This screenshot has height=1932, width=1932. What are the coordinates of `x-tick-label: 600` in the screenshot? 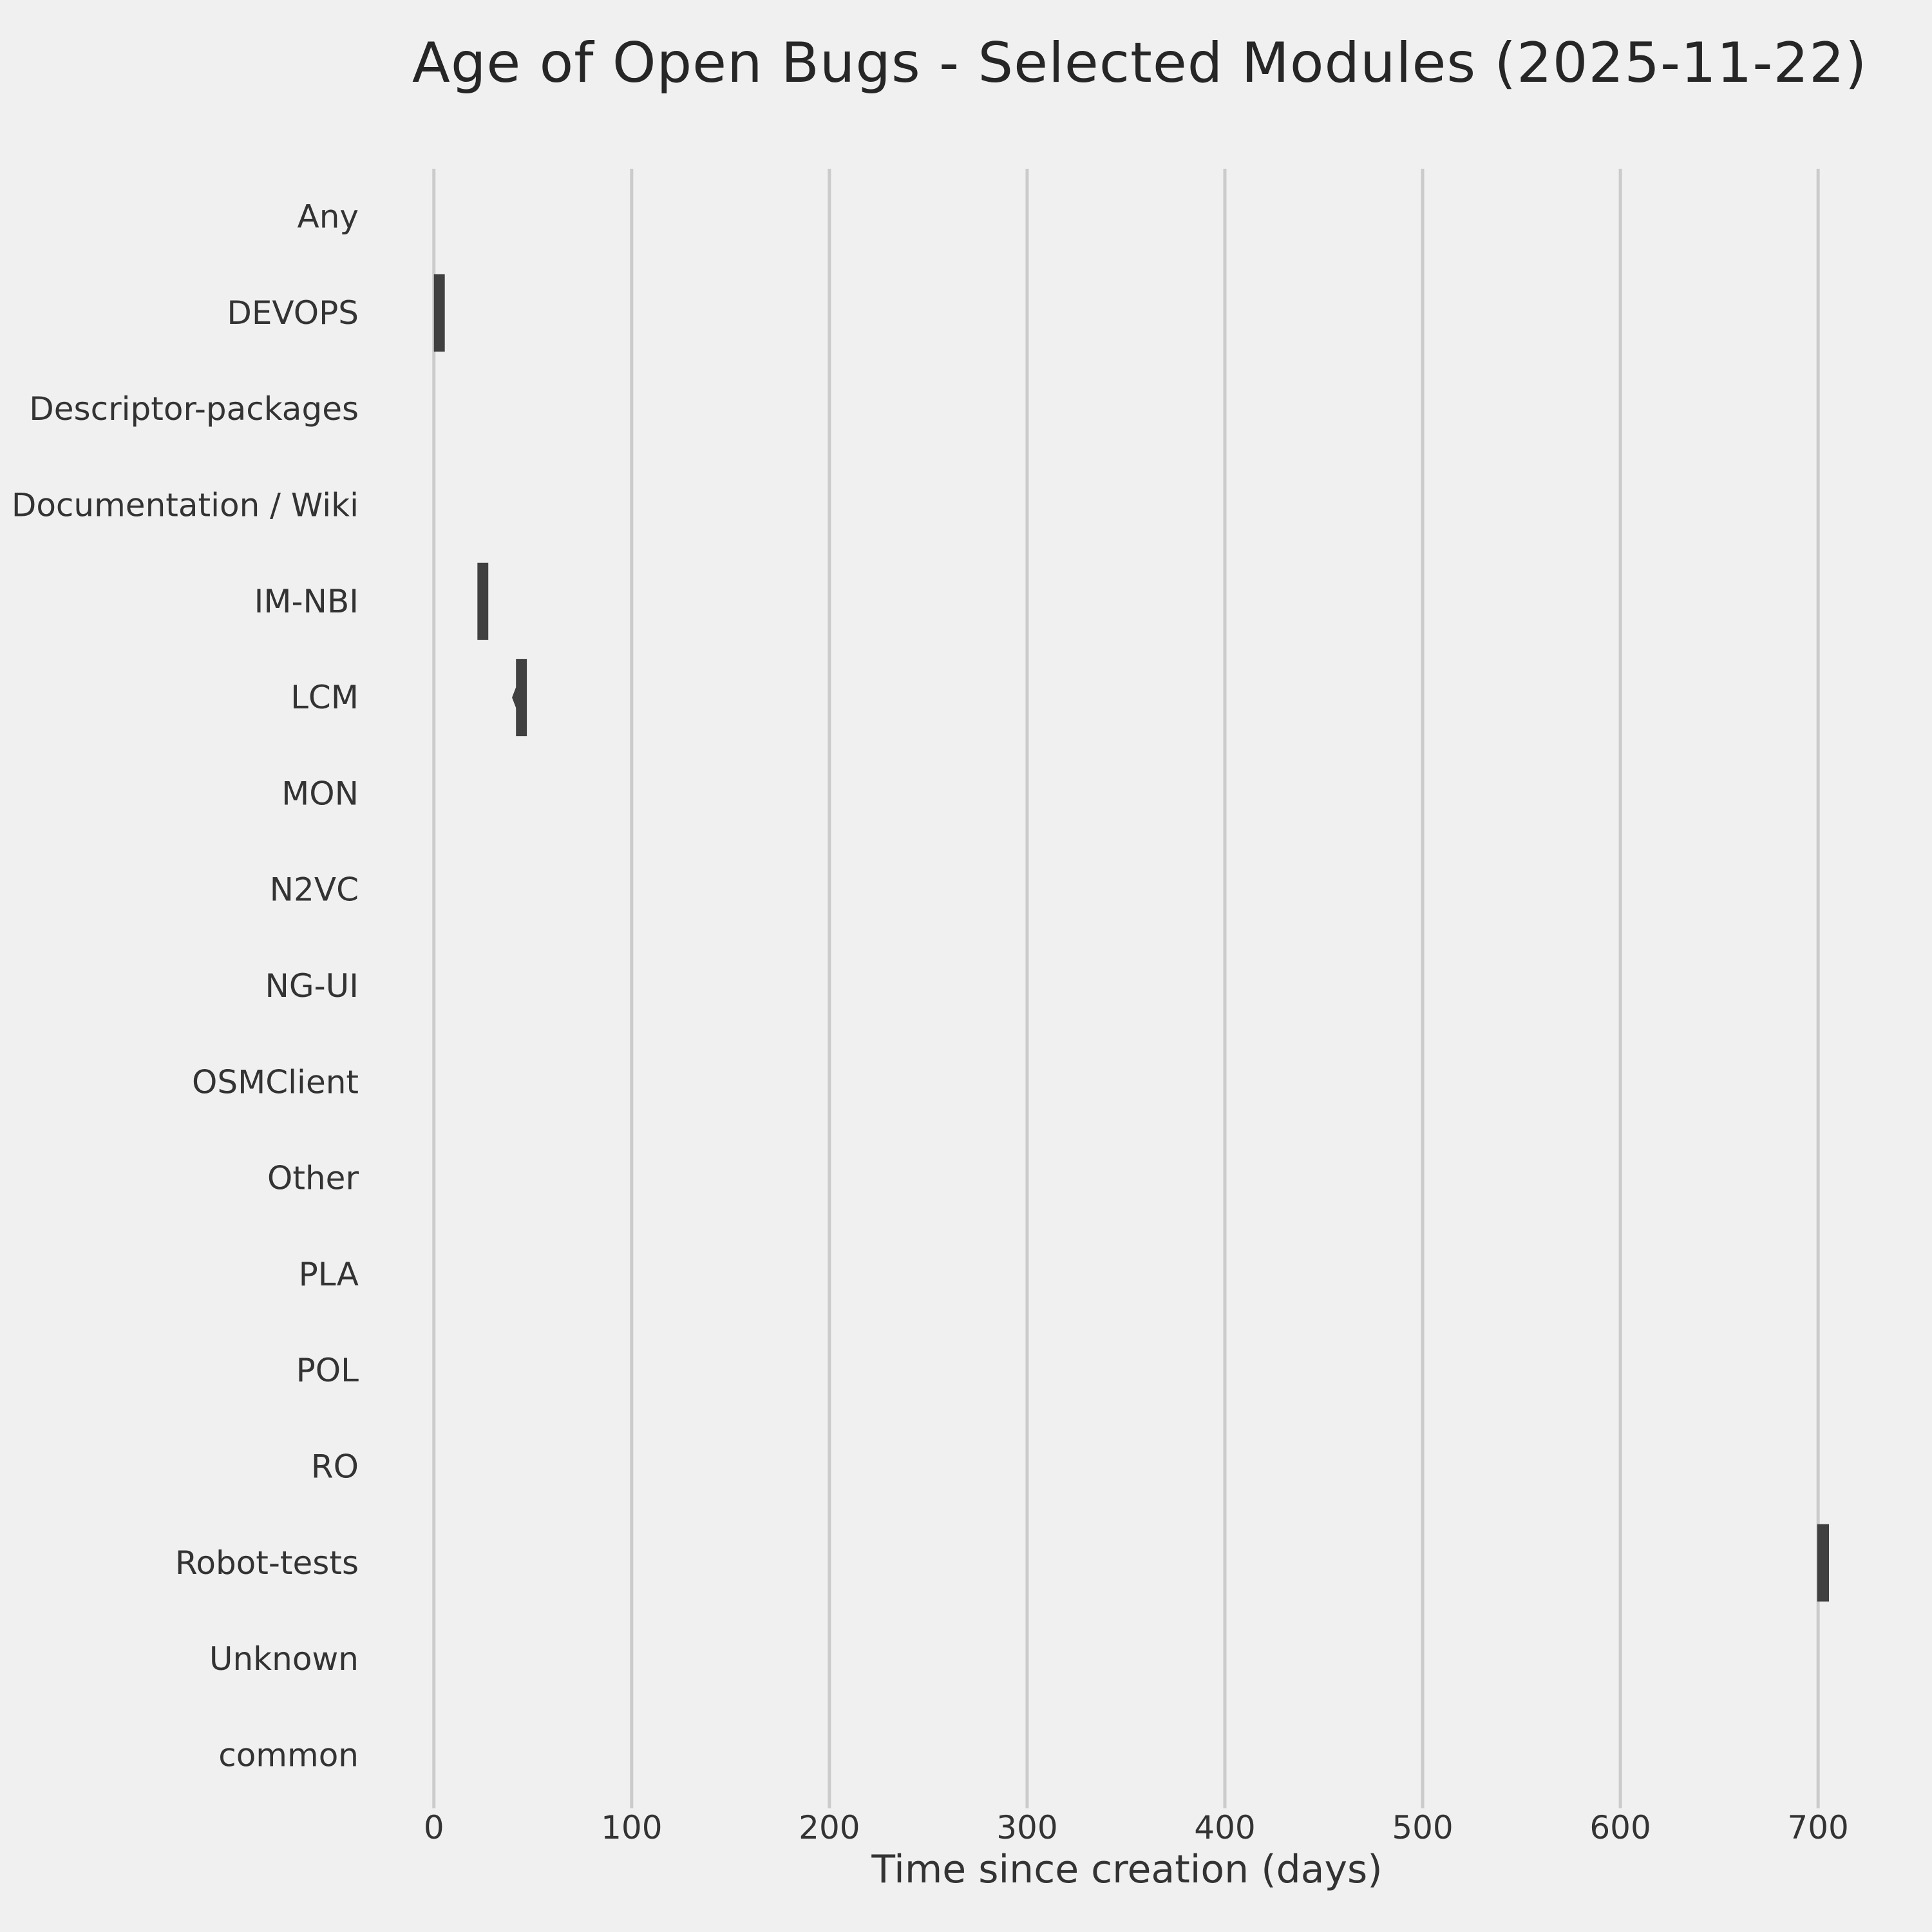 It's located at (1620, 1828).